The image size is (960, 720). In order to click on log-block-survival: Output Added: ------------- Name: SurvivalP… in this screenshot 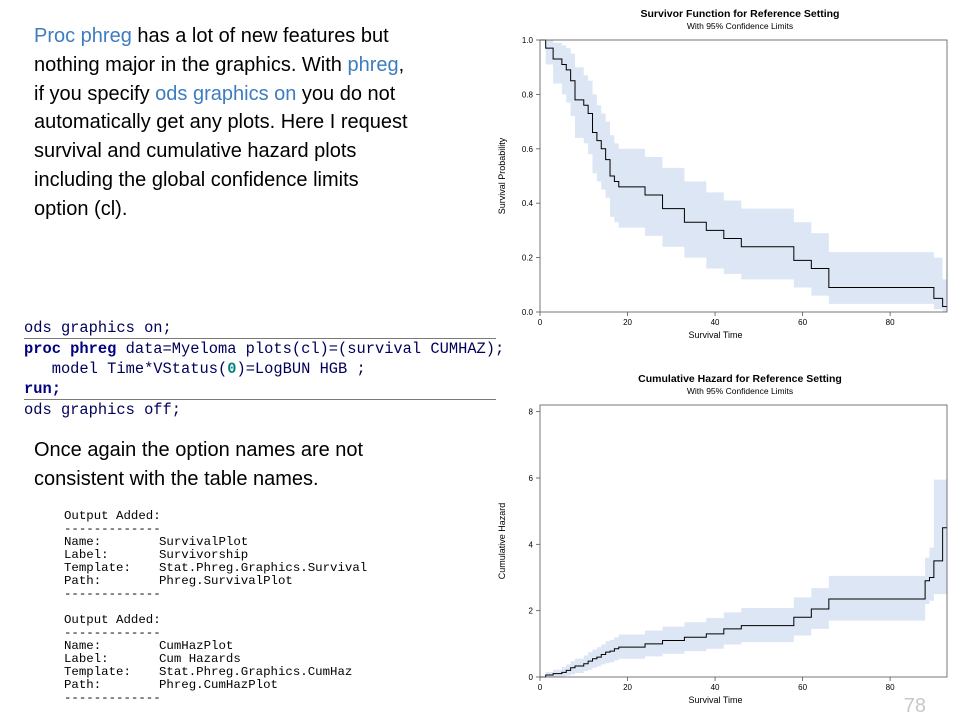, I will do `click(215, 555)`.